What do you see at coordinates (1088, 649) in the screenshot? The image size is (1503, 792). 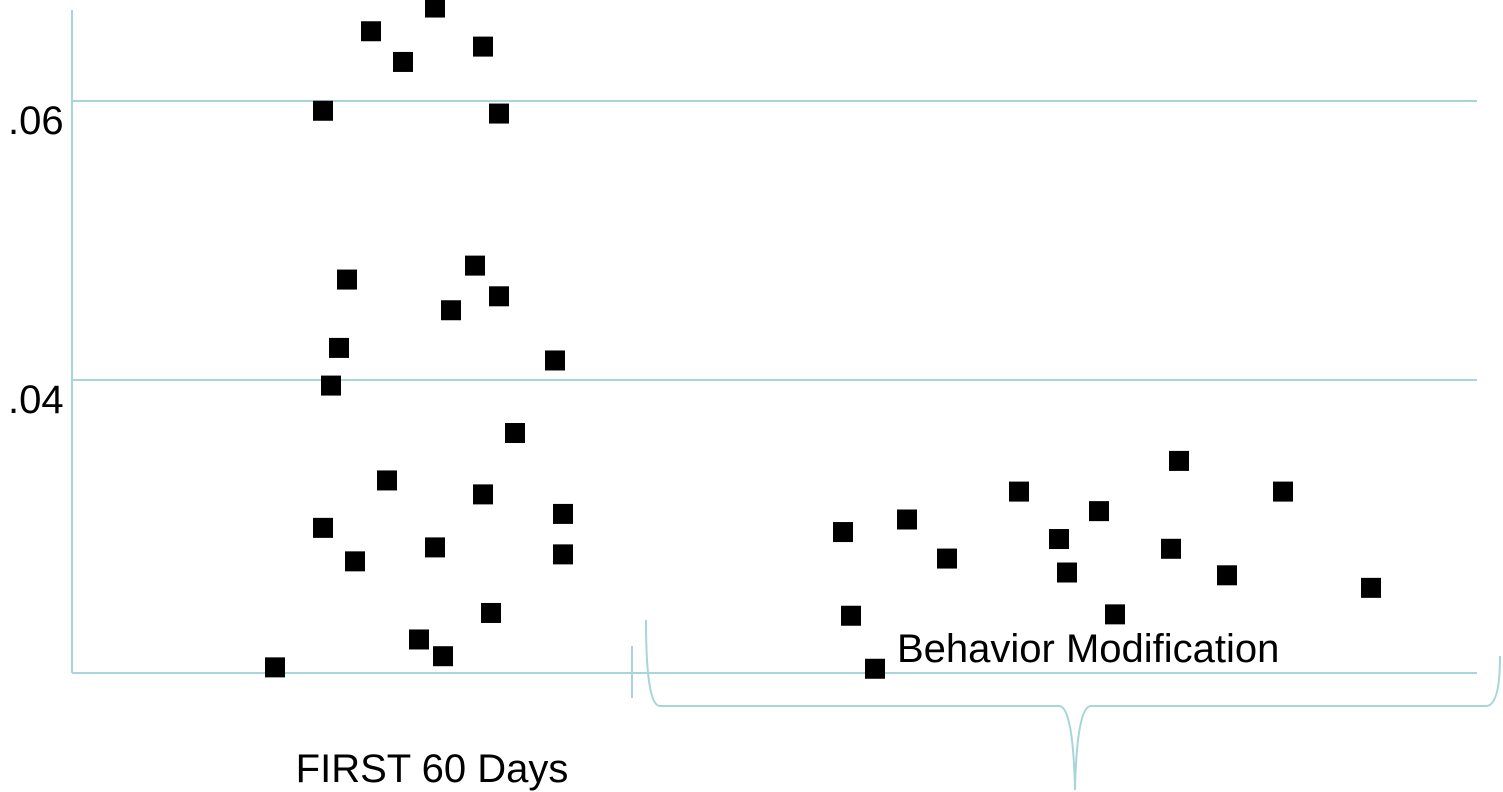 I see `phase-label-behavior-modification: Behavior Modification` at bounding box center [1088, 649].